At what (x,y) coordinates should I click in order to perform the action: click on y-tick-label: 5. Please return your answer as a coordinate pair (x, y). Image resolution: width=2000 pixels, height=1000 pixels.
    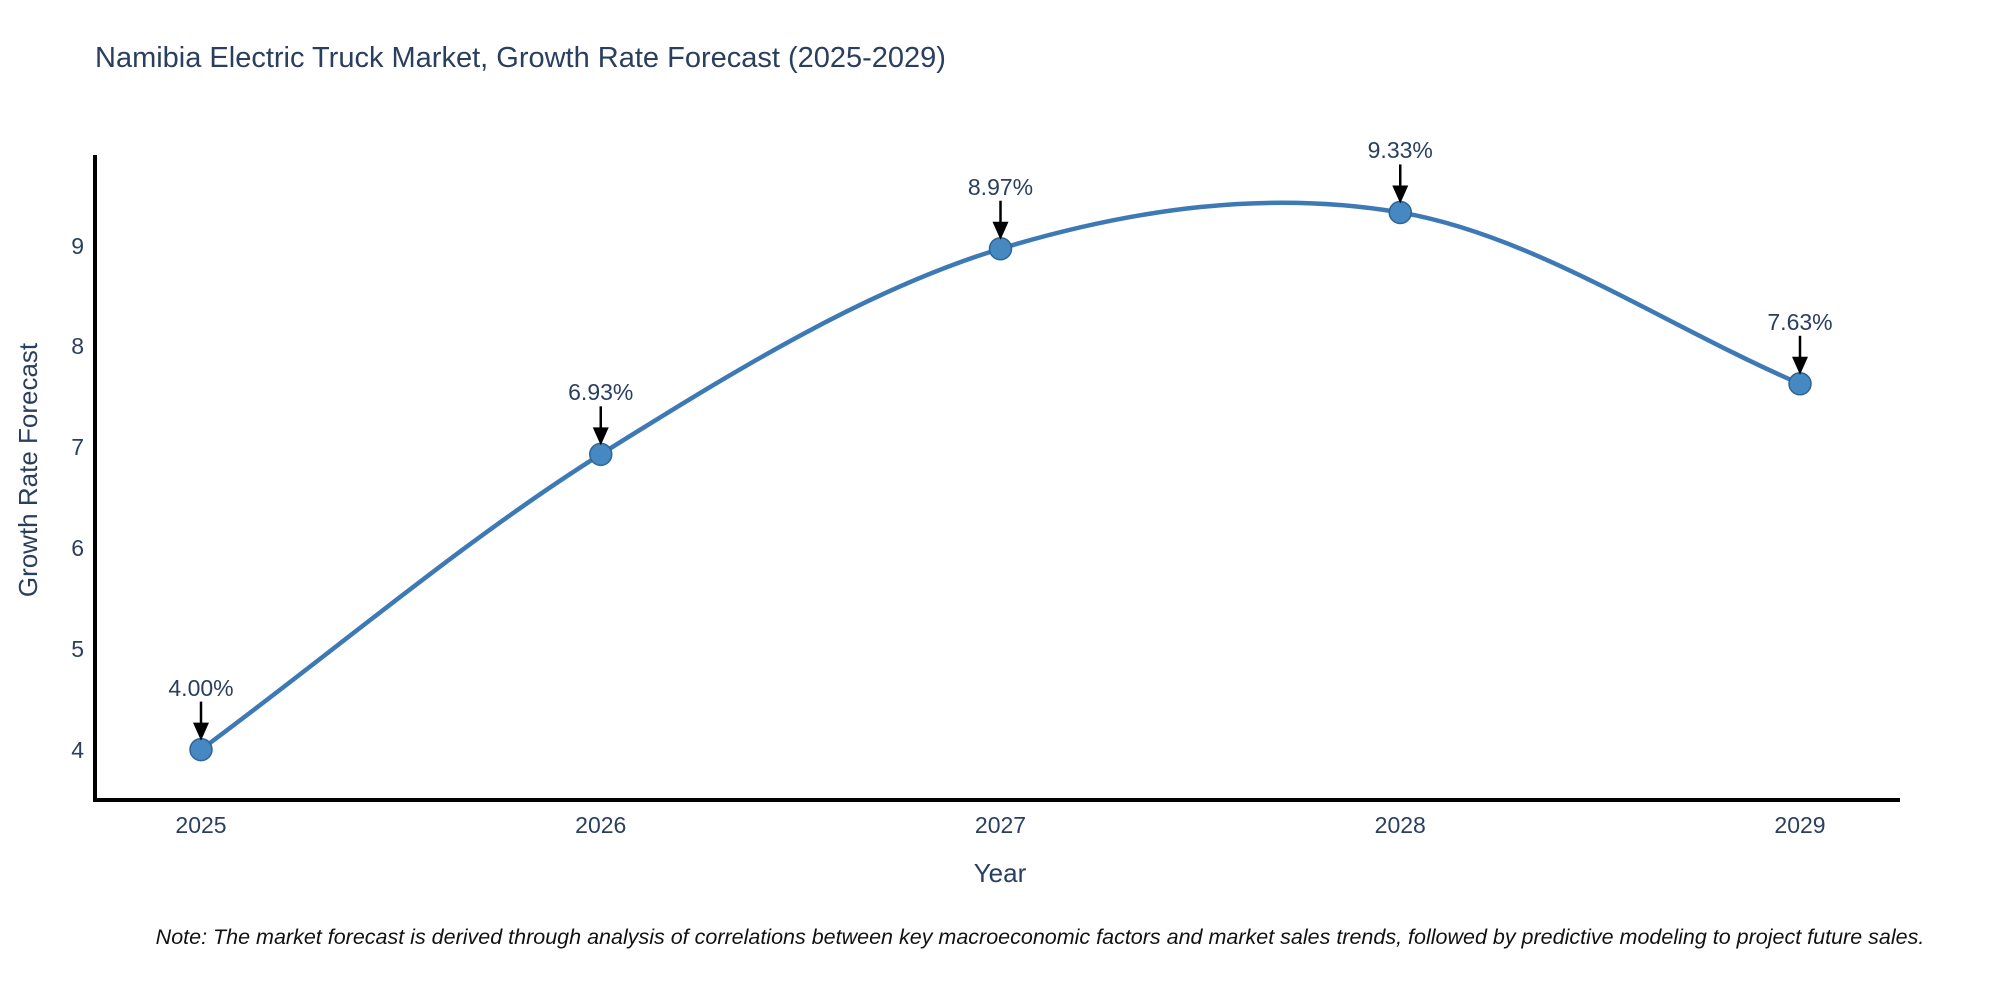
    Looking at the image, I should click on (77, 648).